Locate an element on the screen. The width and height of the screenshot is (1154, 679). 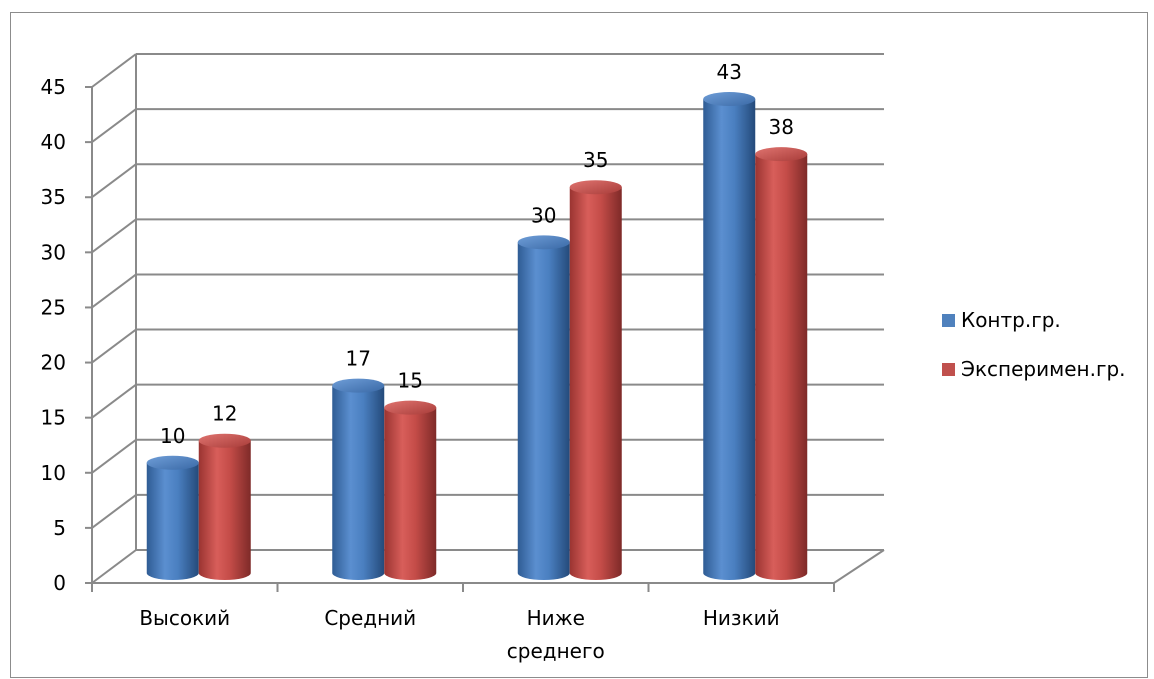
y-tick-label: 45 is located at coordinates (53, 87).